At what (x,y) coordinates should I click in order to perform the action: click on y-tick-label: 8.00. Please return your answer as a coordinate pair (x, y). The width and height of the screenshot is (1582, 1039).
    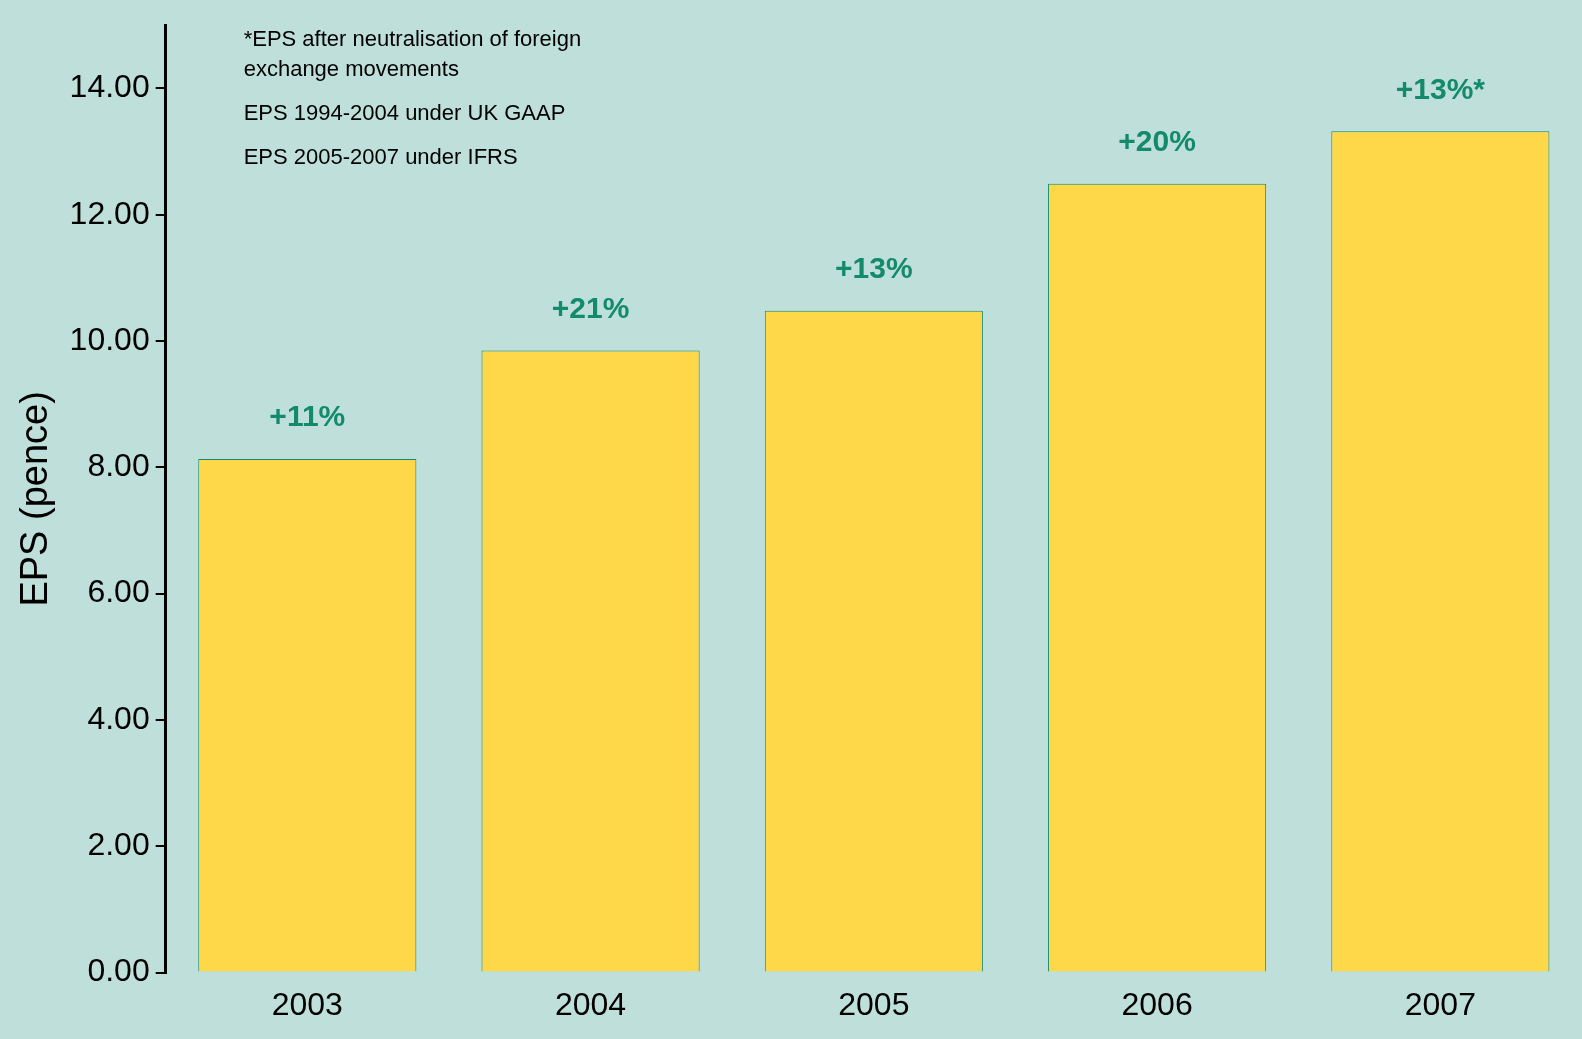
    Looking at the image, I should click on (118, 465).